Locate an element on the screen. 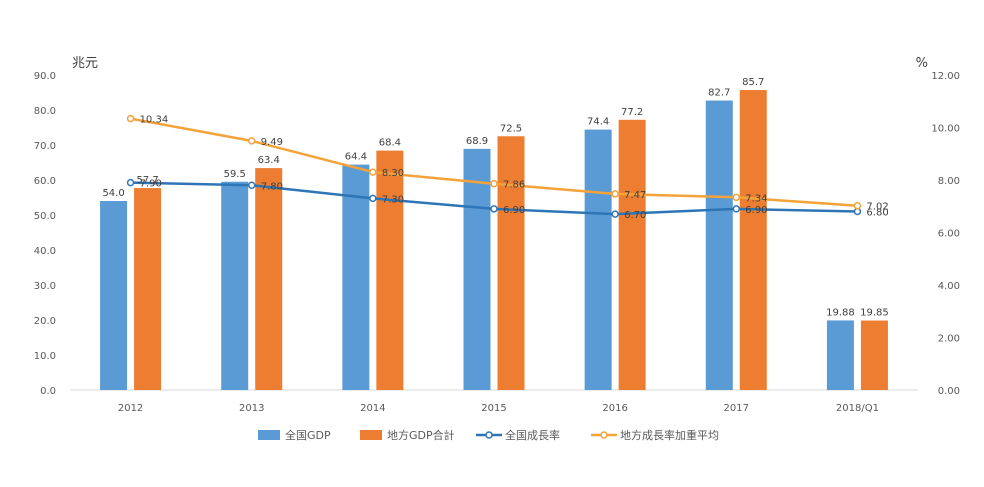 The width and height of the screenshot is (984, 487). y-left-tick-label: 0.0 is located at coordinates (48, 391).